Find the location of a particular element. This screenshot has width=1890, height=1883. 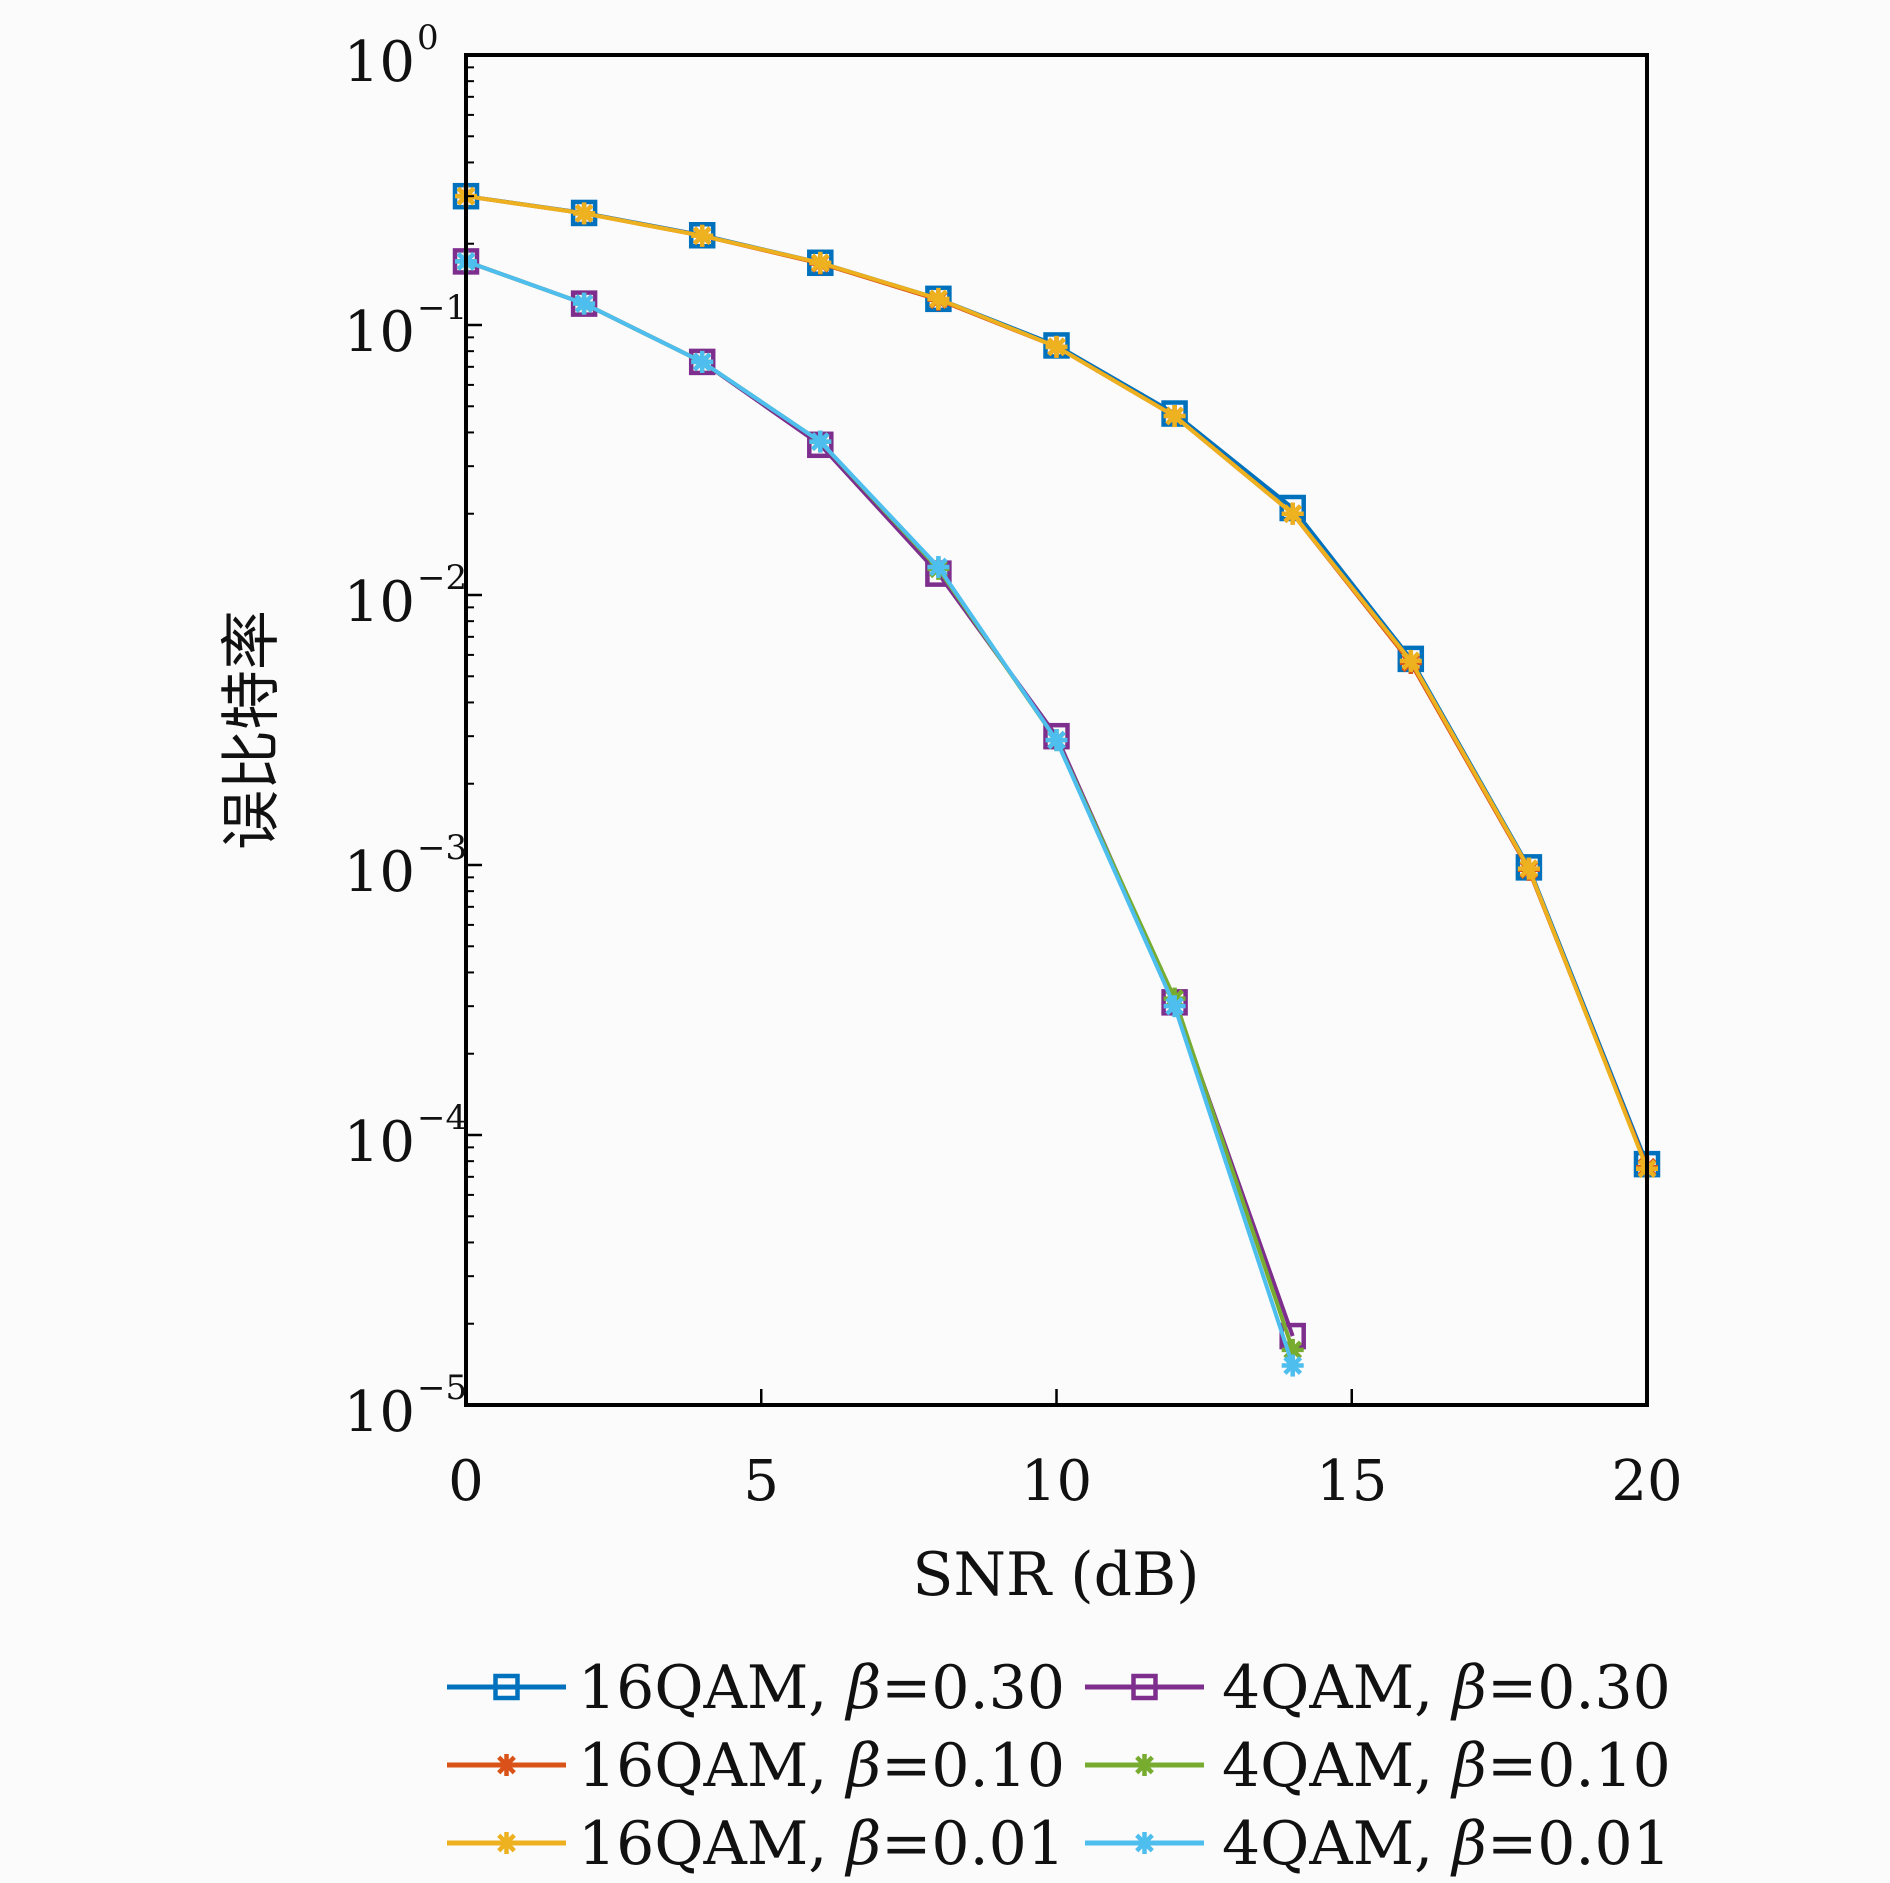

legend-item: 4QAM, β=0.30 is located at coordinates (1378, 1688).